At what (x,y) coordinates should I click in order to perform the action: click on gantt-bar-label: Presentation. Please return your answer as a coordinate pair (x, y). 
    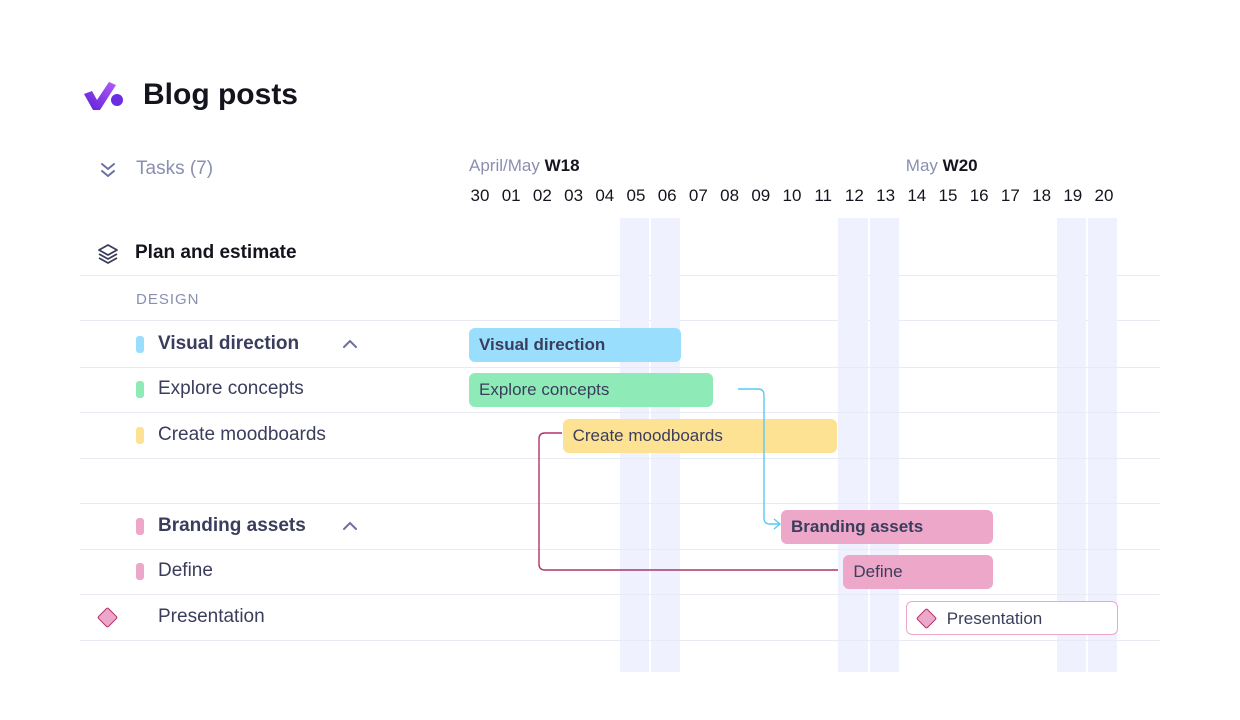
    Looking at the image, I should click on (994, 618).